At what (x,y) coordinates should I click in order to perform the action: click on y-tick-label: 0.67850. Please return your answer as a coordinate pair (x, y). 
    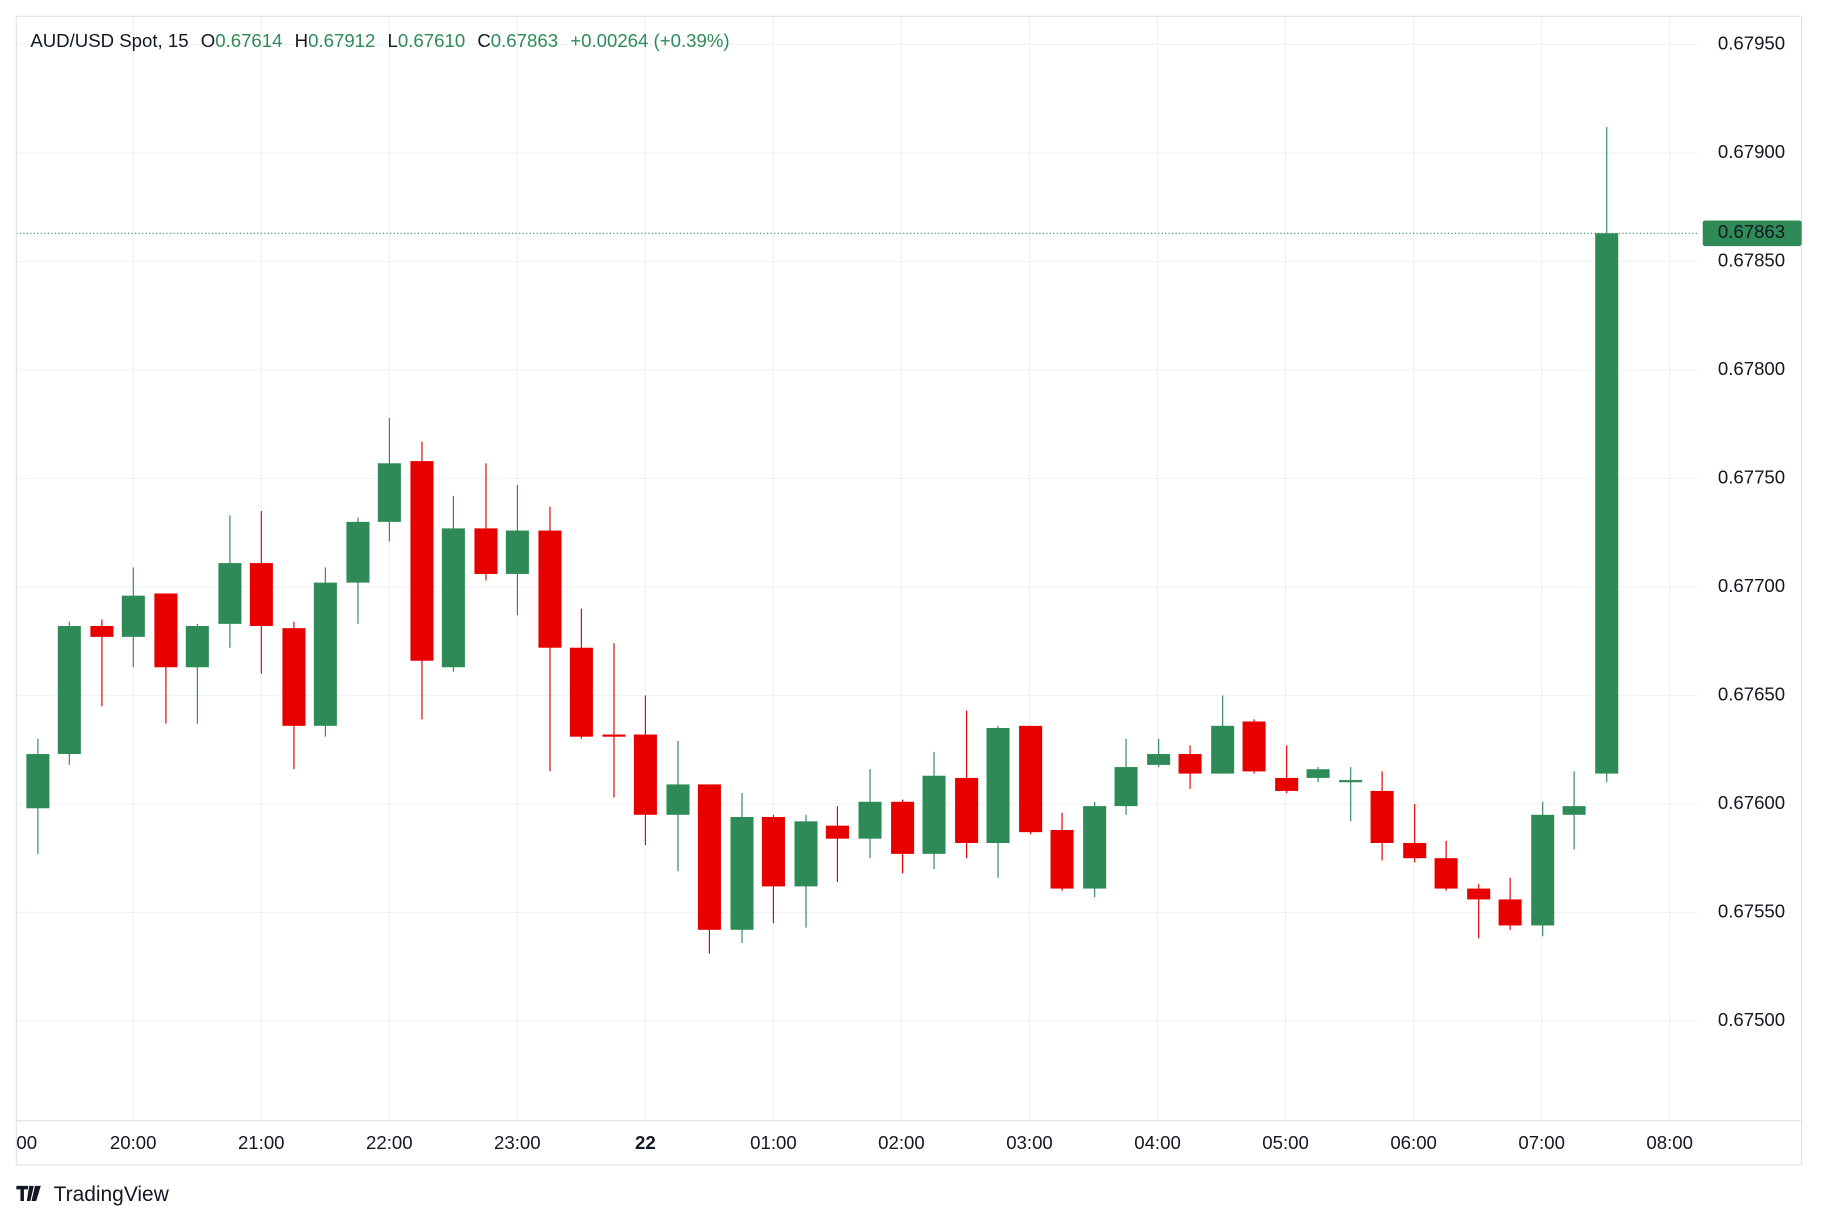
    Looking at the image, I should click on (1751, 259).